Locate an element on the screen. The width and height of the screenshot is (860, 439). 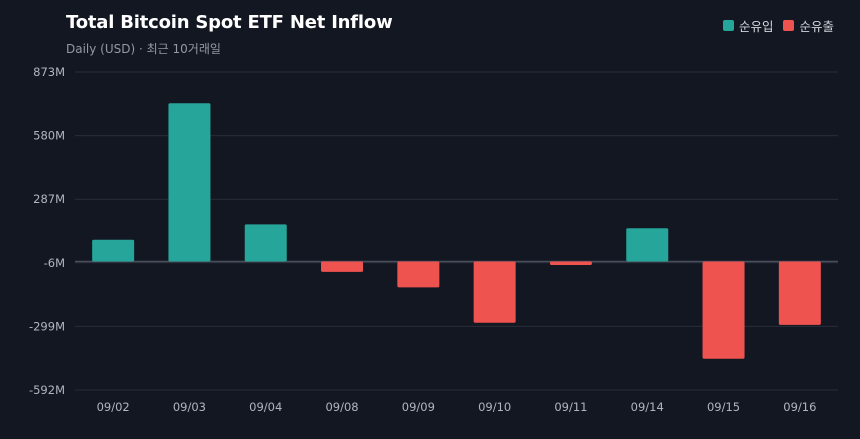
legend-swatch-inflow is located at coordinates (728, 25).